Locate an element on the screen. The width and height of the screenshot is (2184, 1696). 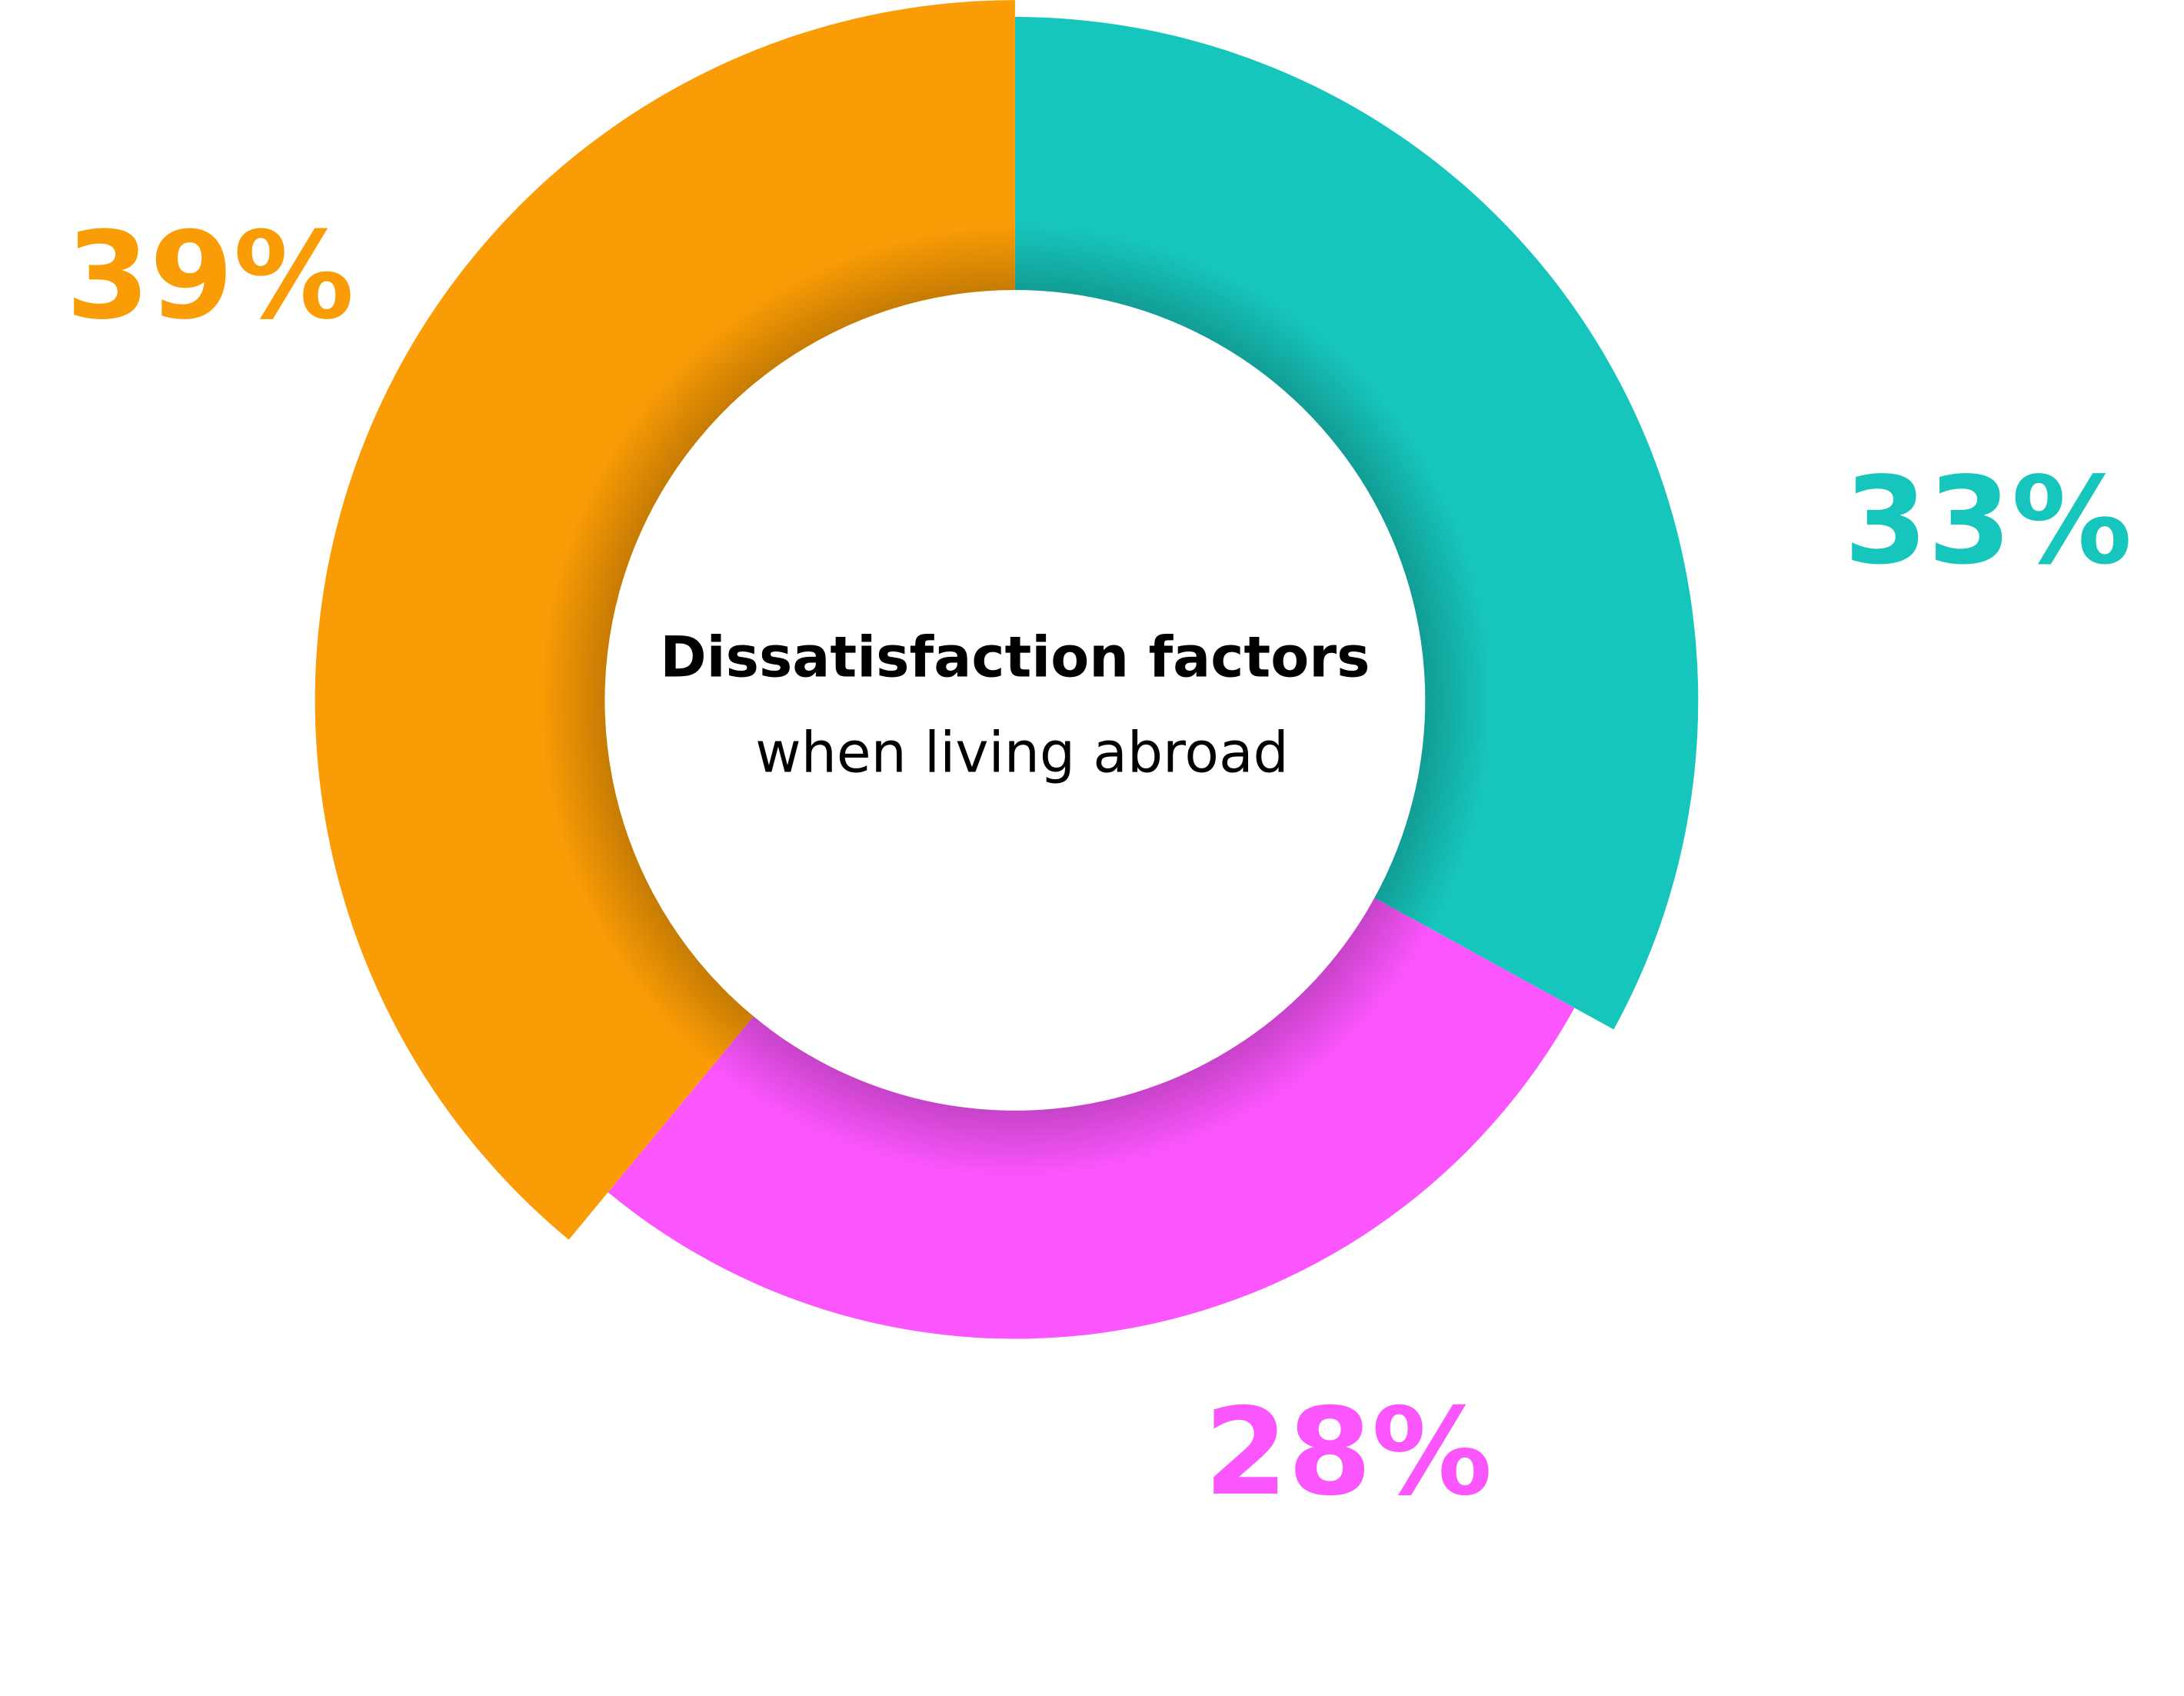
chart-title: Dissatisfaction factors is located at coordinates (1015, 657).